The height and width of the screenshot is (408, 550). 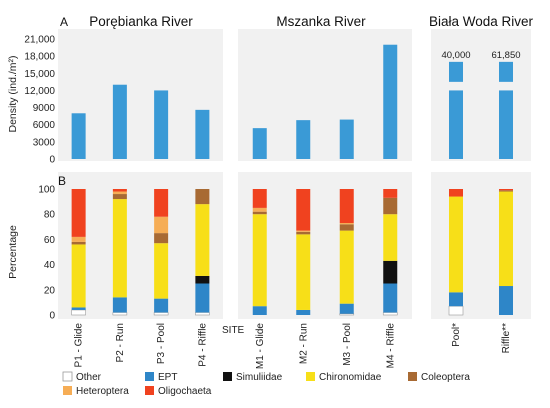 What do you see at coordinates (50, 240) in the screenshot?
I see `y-tick-percentage: 60` at bounding box center [50, 240].